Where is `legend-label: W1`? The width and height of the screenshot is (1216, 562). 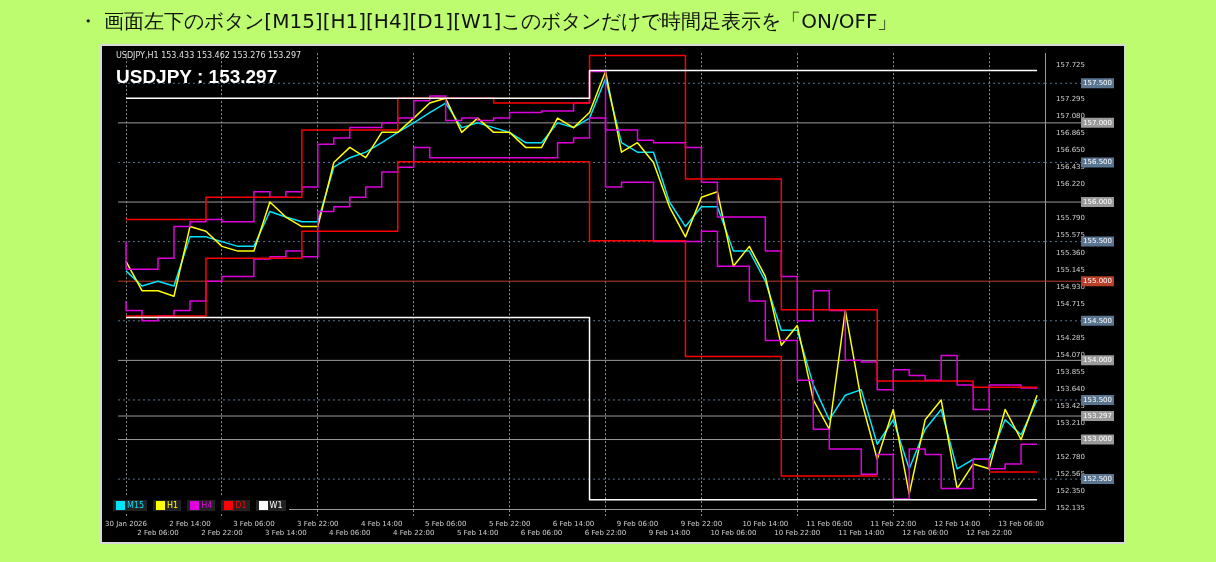
legend-label: W1 is located at coordinates (276, 505).